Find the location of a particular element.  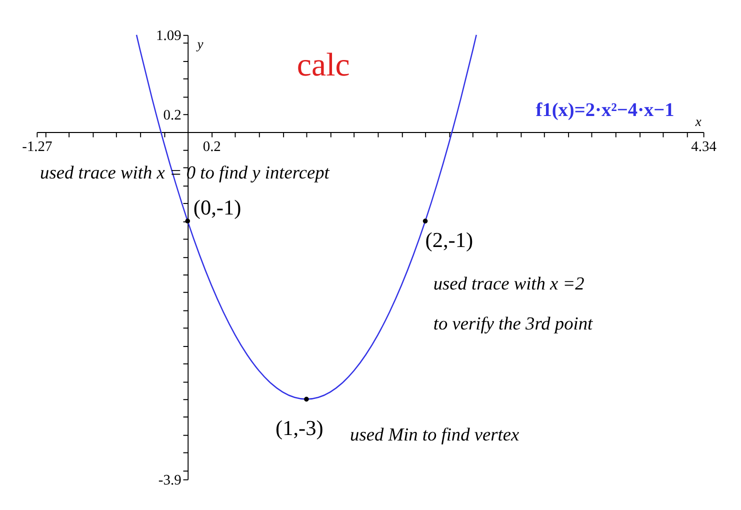

y-tick-label: 1.09 is located at coordinates (169, 36).